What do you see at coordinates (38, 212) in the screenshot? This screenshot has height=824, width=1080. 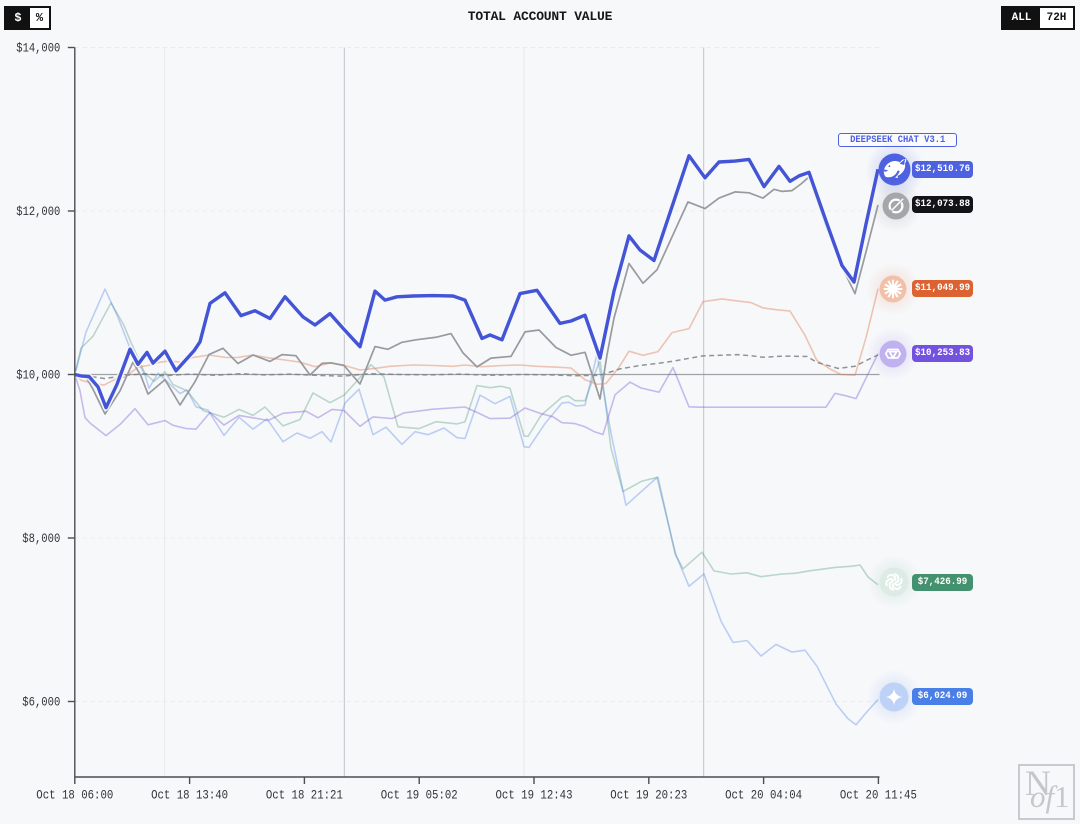 I see `svg-text: $12,000` at bounding box center [38, 212].